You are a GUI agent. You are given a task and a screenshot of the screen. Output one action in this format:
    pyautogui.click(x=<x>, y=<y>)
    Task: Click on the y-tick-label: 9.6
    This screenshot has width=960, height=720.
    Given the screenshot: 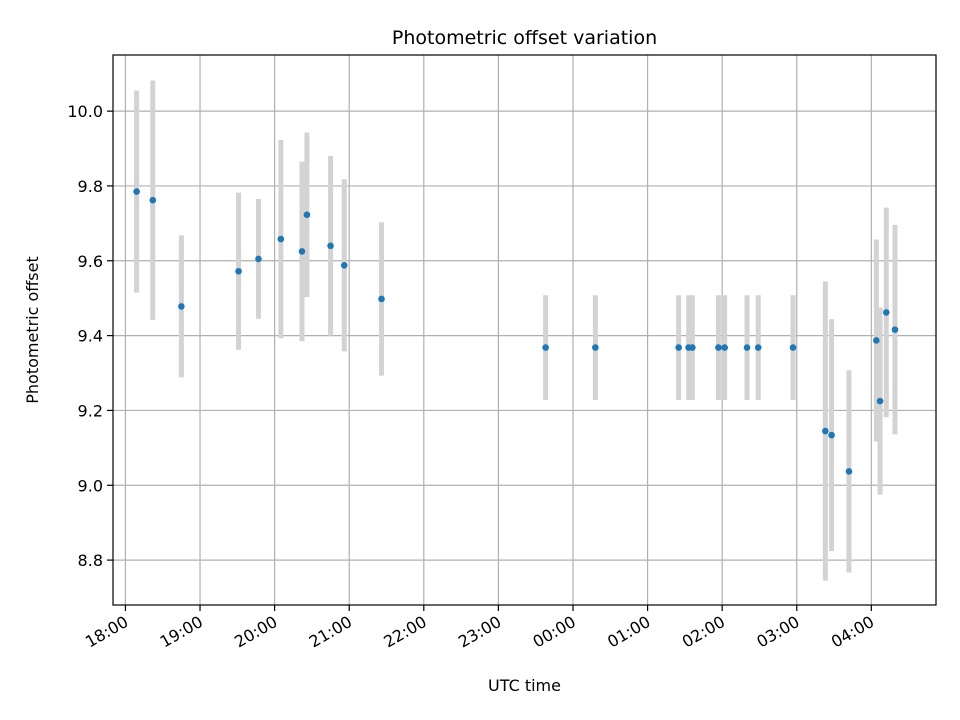 What is the action you would take?
    pyautogui.click(x=90, y=261)
    